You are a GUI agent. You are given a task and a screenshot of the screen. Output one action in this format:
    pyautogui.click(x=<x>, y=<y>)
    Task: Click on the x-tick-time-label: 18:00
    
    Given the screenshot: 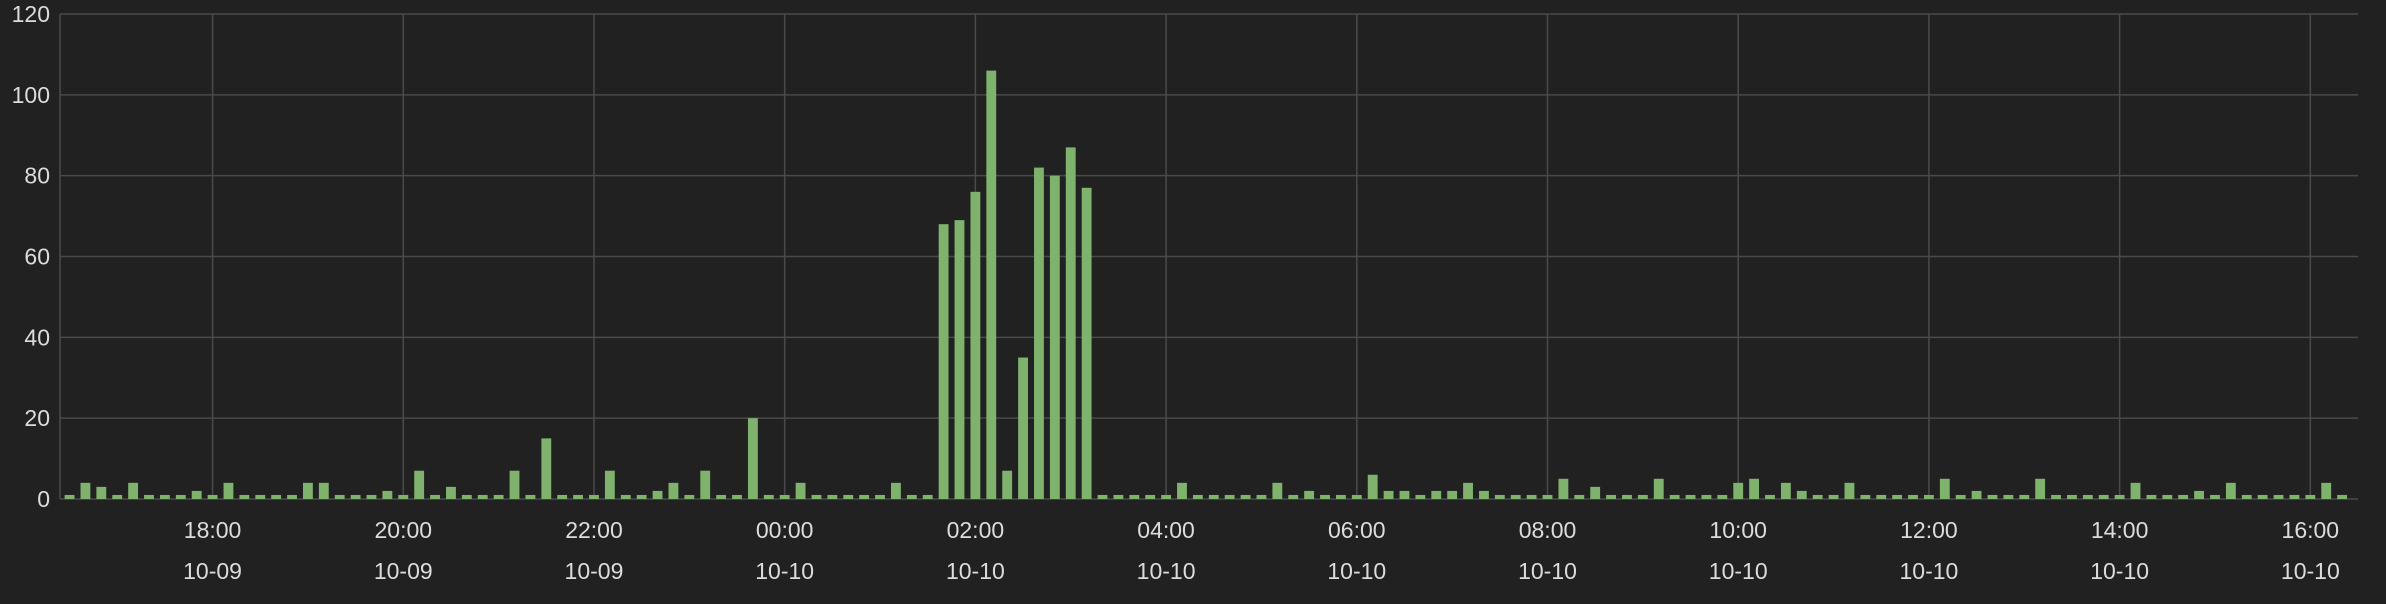 What is the action you would take?
    pyautogui.click(x=213, y=530)
    